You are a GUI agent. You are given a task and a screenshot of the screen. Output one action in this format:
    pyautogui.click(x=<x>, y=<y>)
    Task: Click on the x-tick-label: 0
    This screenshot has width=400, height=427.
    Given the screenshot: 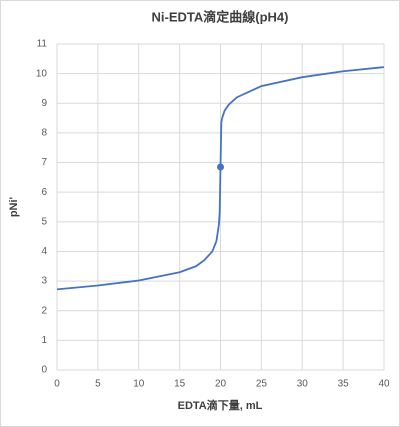 What is the action you would take?
    pyautogui.click(x=57, y=384)
    